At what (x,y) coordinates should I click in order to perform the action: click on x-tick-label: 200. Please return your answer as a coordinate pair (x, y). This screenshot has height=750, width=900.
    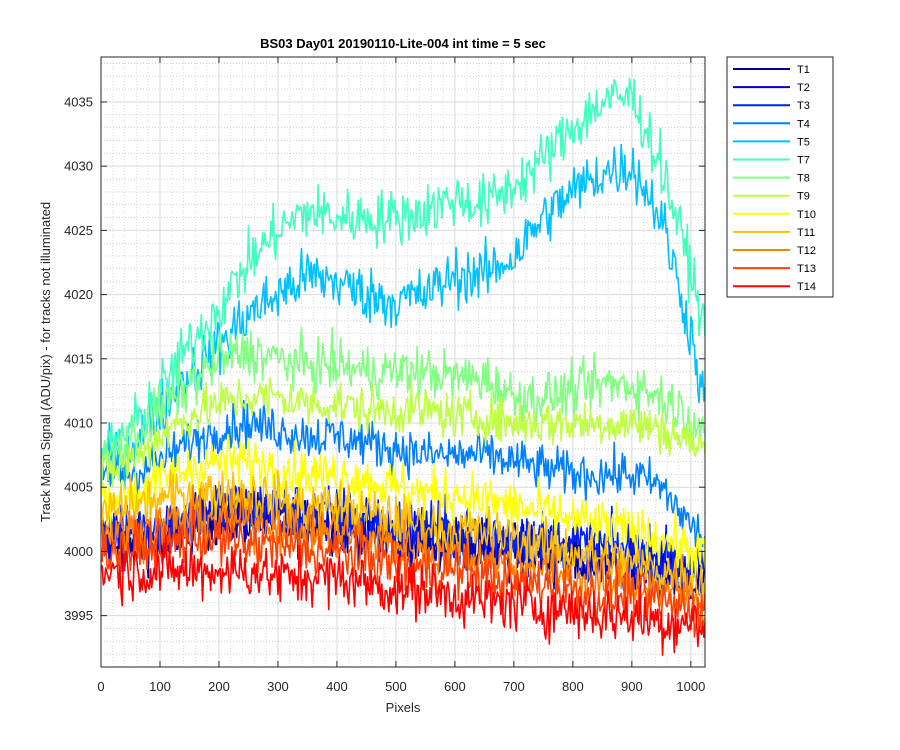
    Looking at the image, I should click on (219, 686).